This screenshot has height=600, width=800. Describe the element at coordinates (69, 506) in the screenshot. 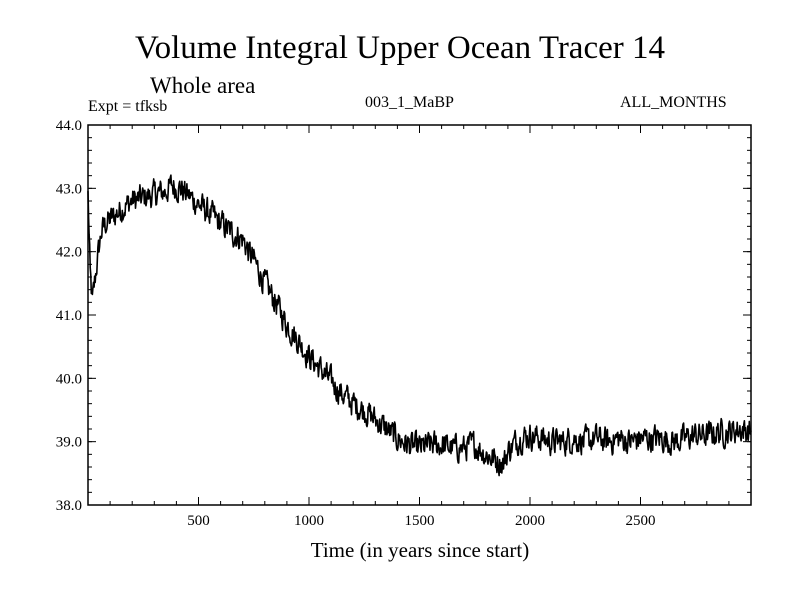

I see `y-tick-label: 38.0` at that location.